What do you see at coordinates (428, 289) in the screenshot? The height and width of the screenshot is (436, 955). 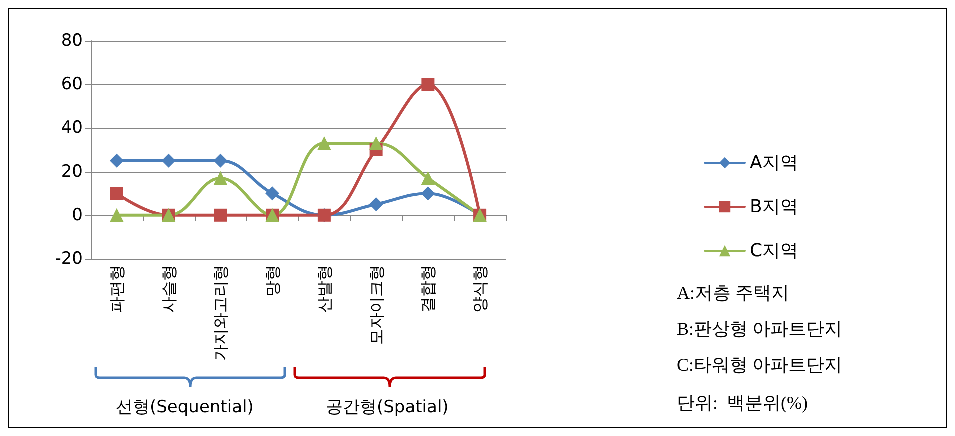 I see `x-tick-label: 결합형` at bounding box center [428, 289].